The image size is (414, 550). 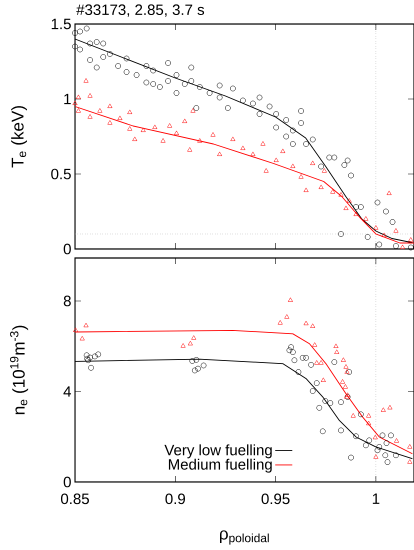 I want to click on y-tick-label: 0.5, so click(x=61, y=174).